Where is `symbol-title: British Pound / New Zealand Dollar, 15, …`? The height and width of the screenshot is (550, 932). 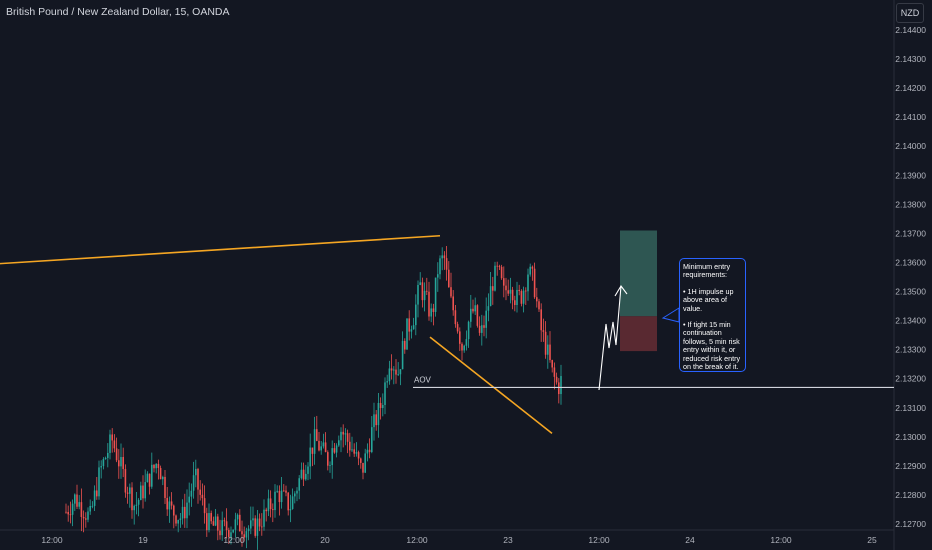
symbol-title: British Pound / New Zealand Dollar, 15, … is located at coordinates (118, 12).